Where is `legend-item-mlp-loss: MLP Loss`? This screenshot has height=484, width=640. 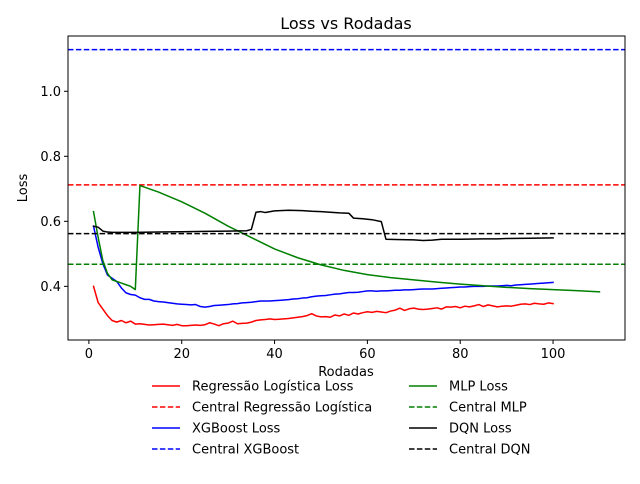 legend-item-mlp-loss: MLP Loss is located at coordinates (458, 387).